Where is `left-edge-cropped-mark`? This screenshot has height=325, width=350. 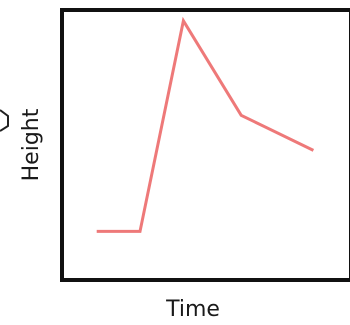
left-edge-cropped-mark is located at coordinates (4, 120).